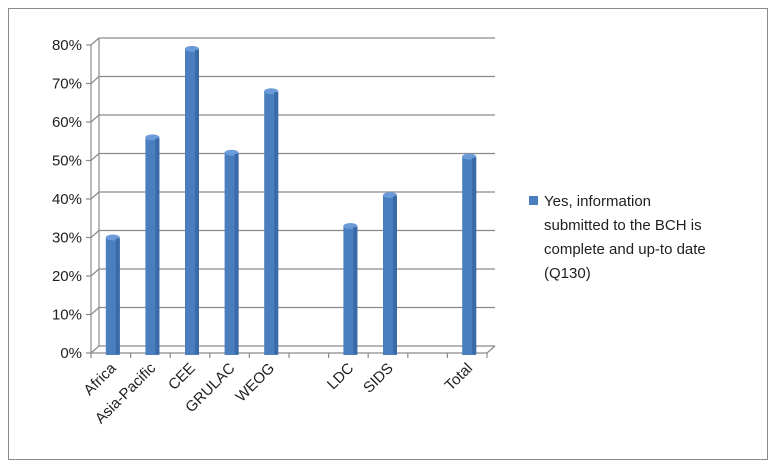  What do you see at coordinates (67, 238) in the screenshot?
I see `y-tick-label: 30%` at bounding box center [67, 238].